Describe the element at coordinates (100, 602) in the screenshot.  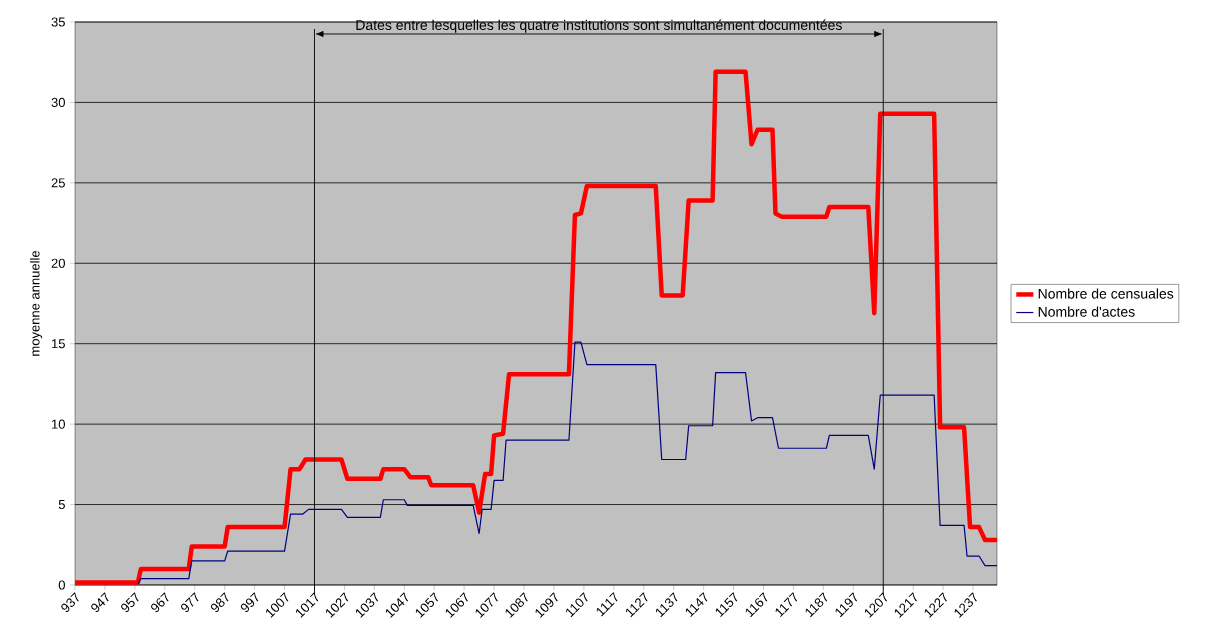
I see `x-tick-label: 947` at that location.